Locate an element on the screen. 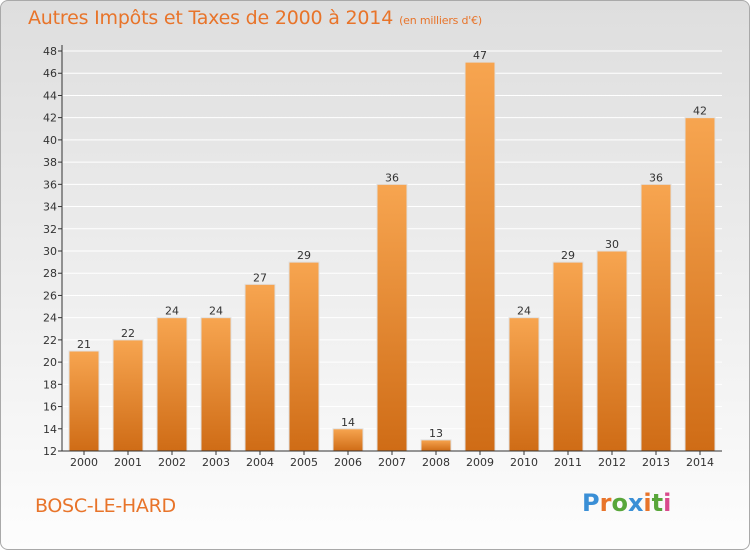 Image resolution: width=750 pixels, height=550 pixels. chart-unit: (en milliers d'€) is located at coordinates (440, 20).